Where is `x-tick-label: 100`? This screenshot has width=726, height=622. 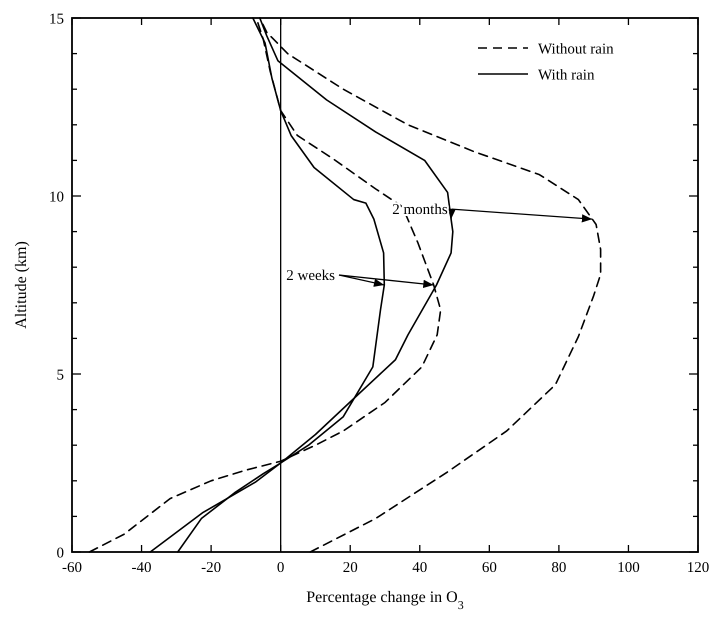
x-tick-label: 100 is located at coordinates (628, 568).